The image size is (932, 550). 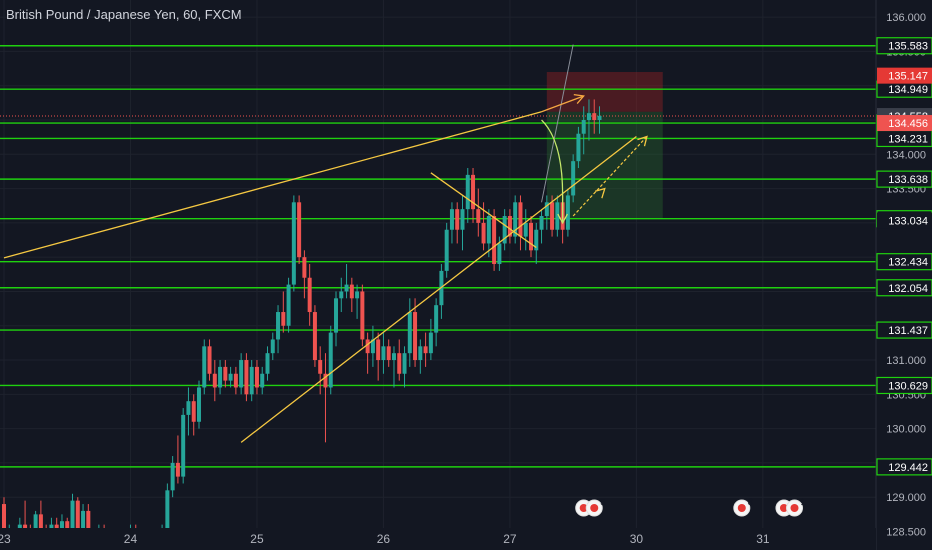 What do you see at coordinates (602, 502) in the screenshot?
I see `event-marker-count: 5` at bounding box center [602, 502].